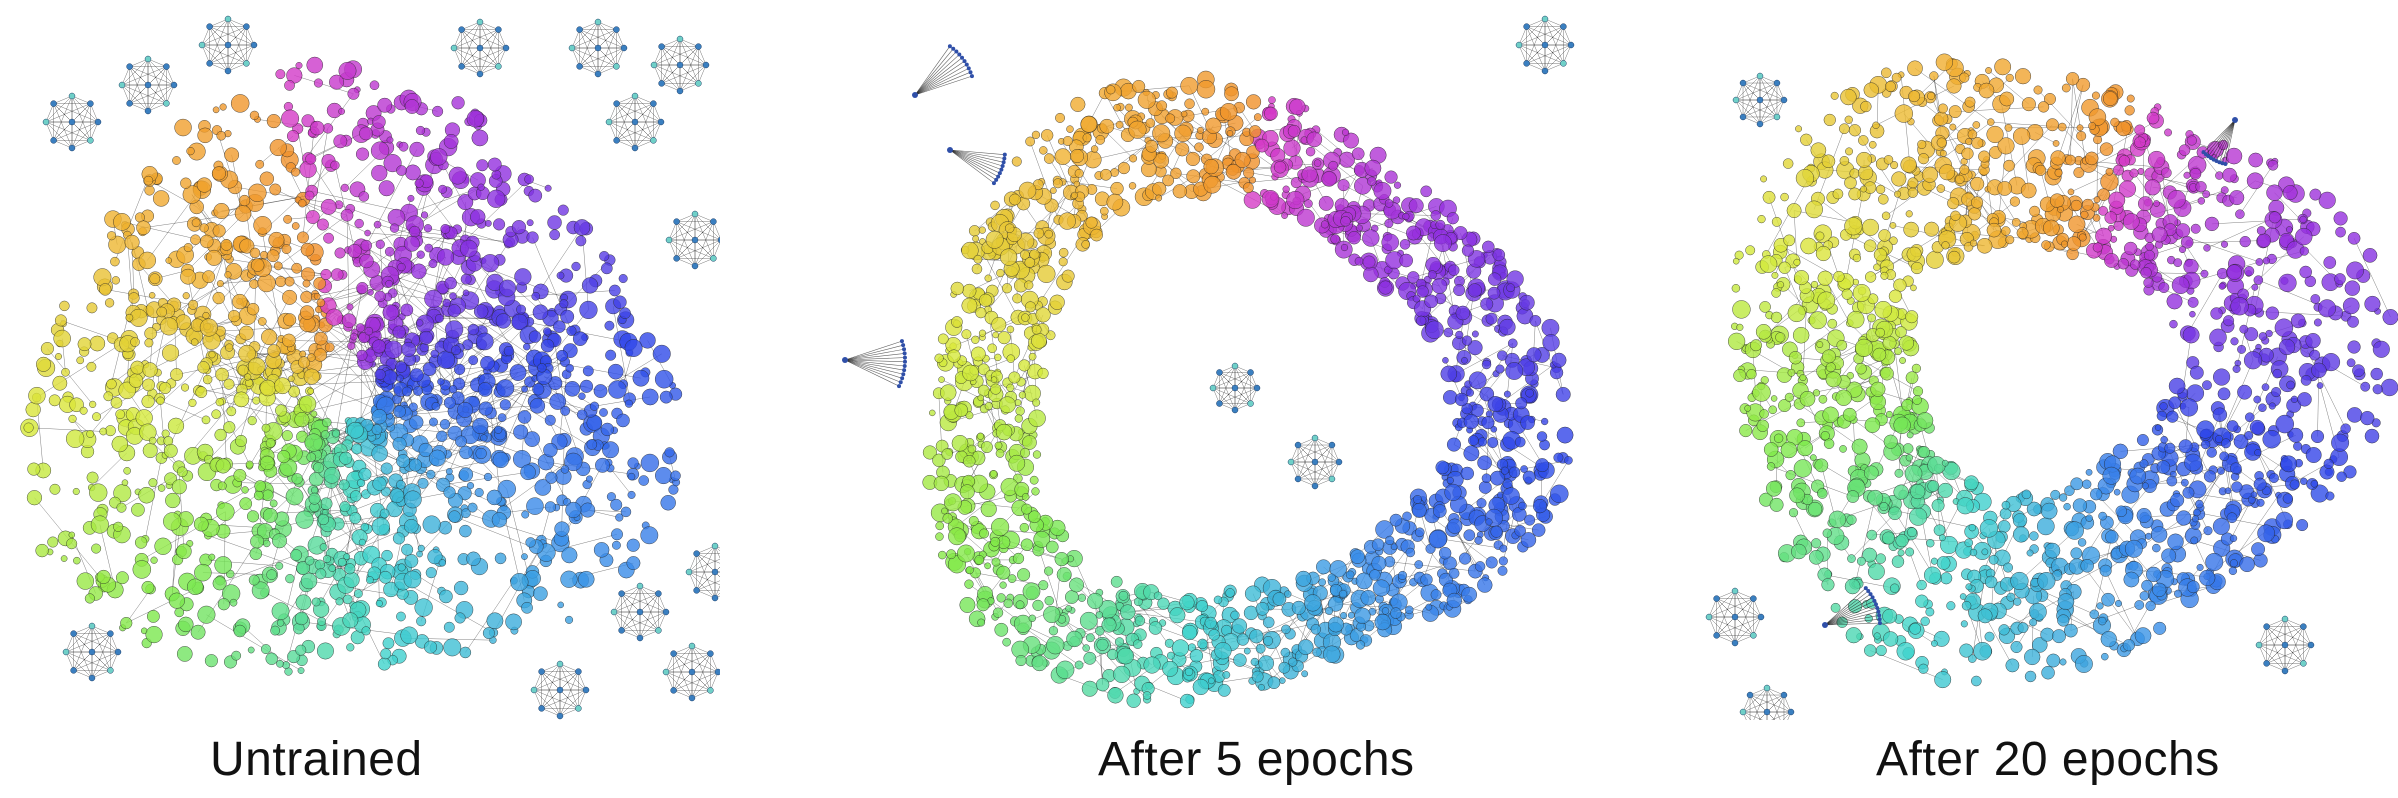 This screenshot has width=2398, height=798. Describe the element at coordinates (316, 759) in the screenshot. I see `caption-untrained: Untrained` at that location.